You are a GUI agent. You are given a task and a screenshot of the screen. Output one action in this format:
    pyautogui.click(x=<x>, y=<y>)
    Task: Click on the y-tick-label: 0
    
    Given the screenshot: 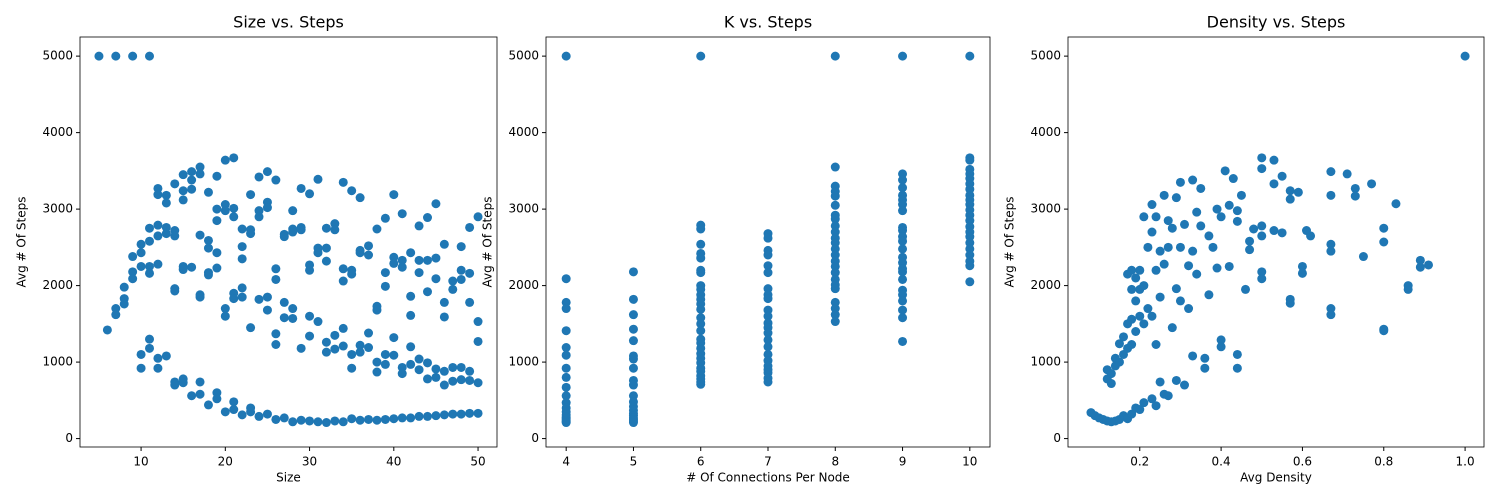 What is the action you would take?
    pyautogui.click(x=535, y=438)
    